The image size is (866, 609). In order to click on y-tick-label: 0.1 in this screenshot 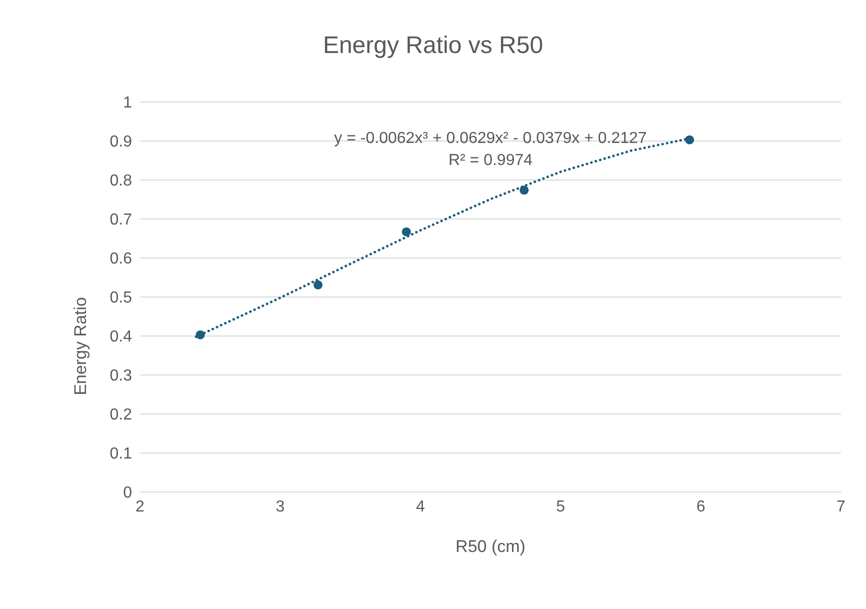, I will do `click(121, 454)`.